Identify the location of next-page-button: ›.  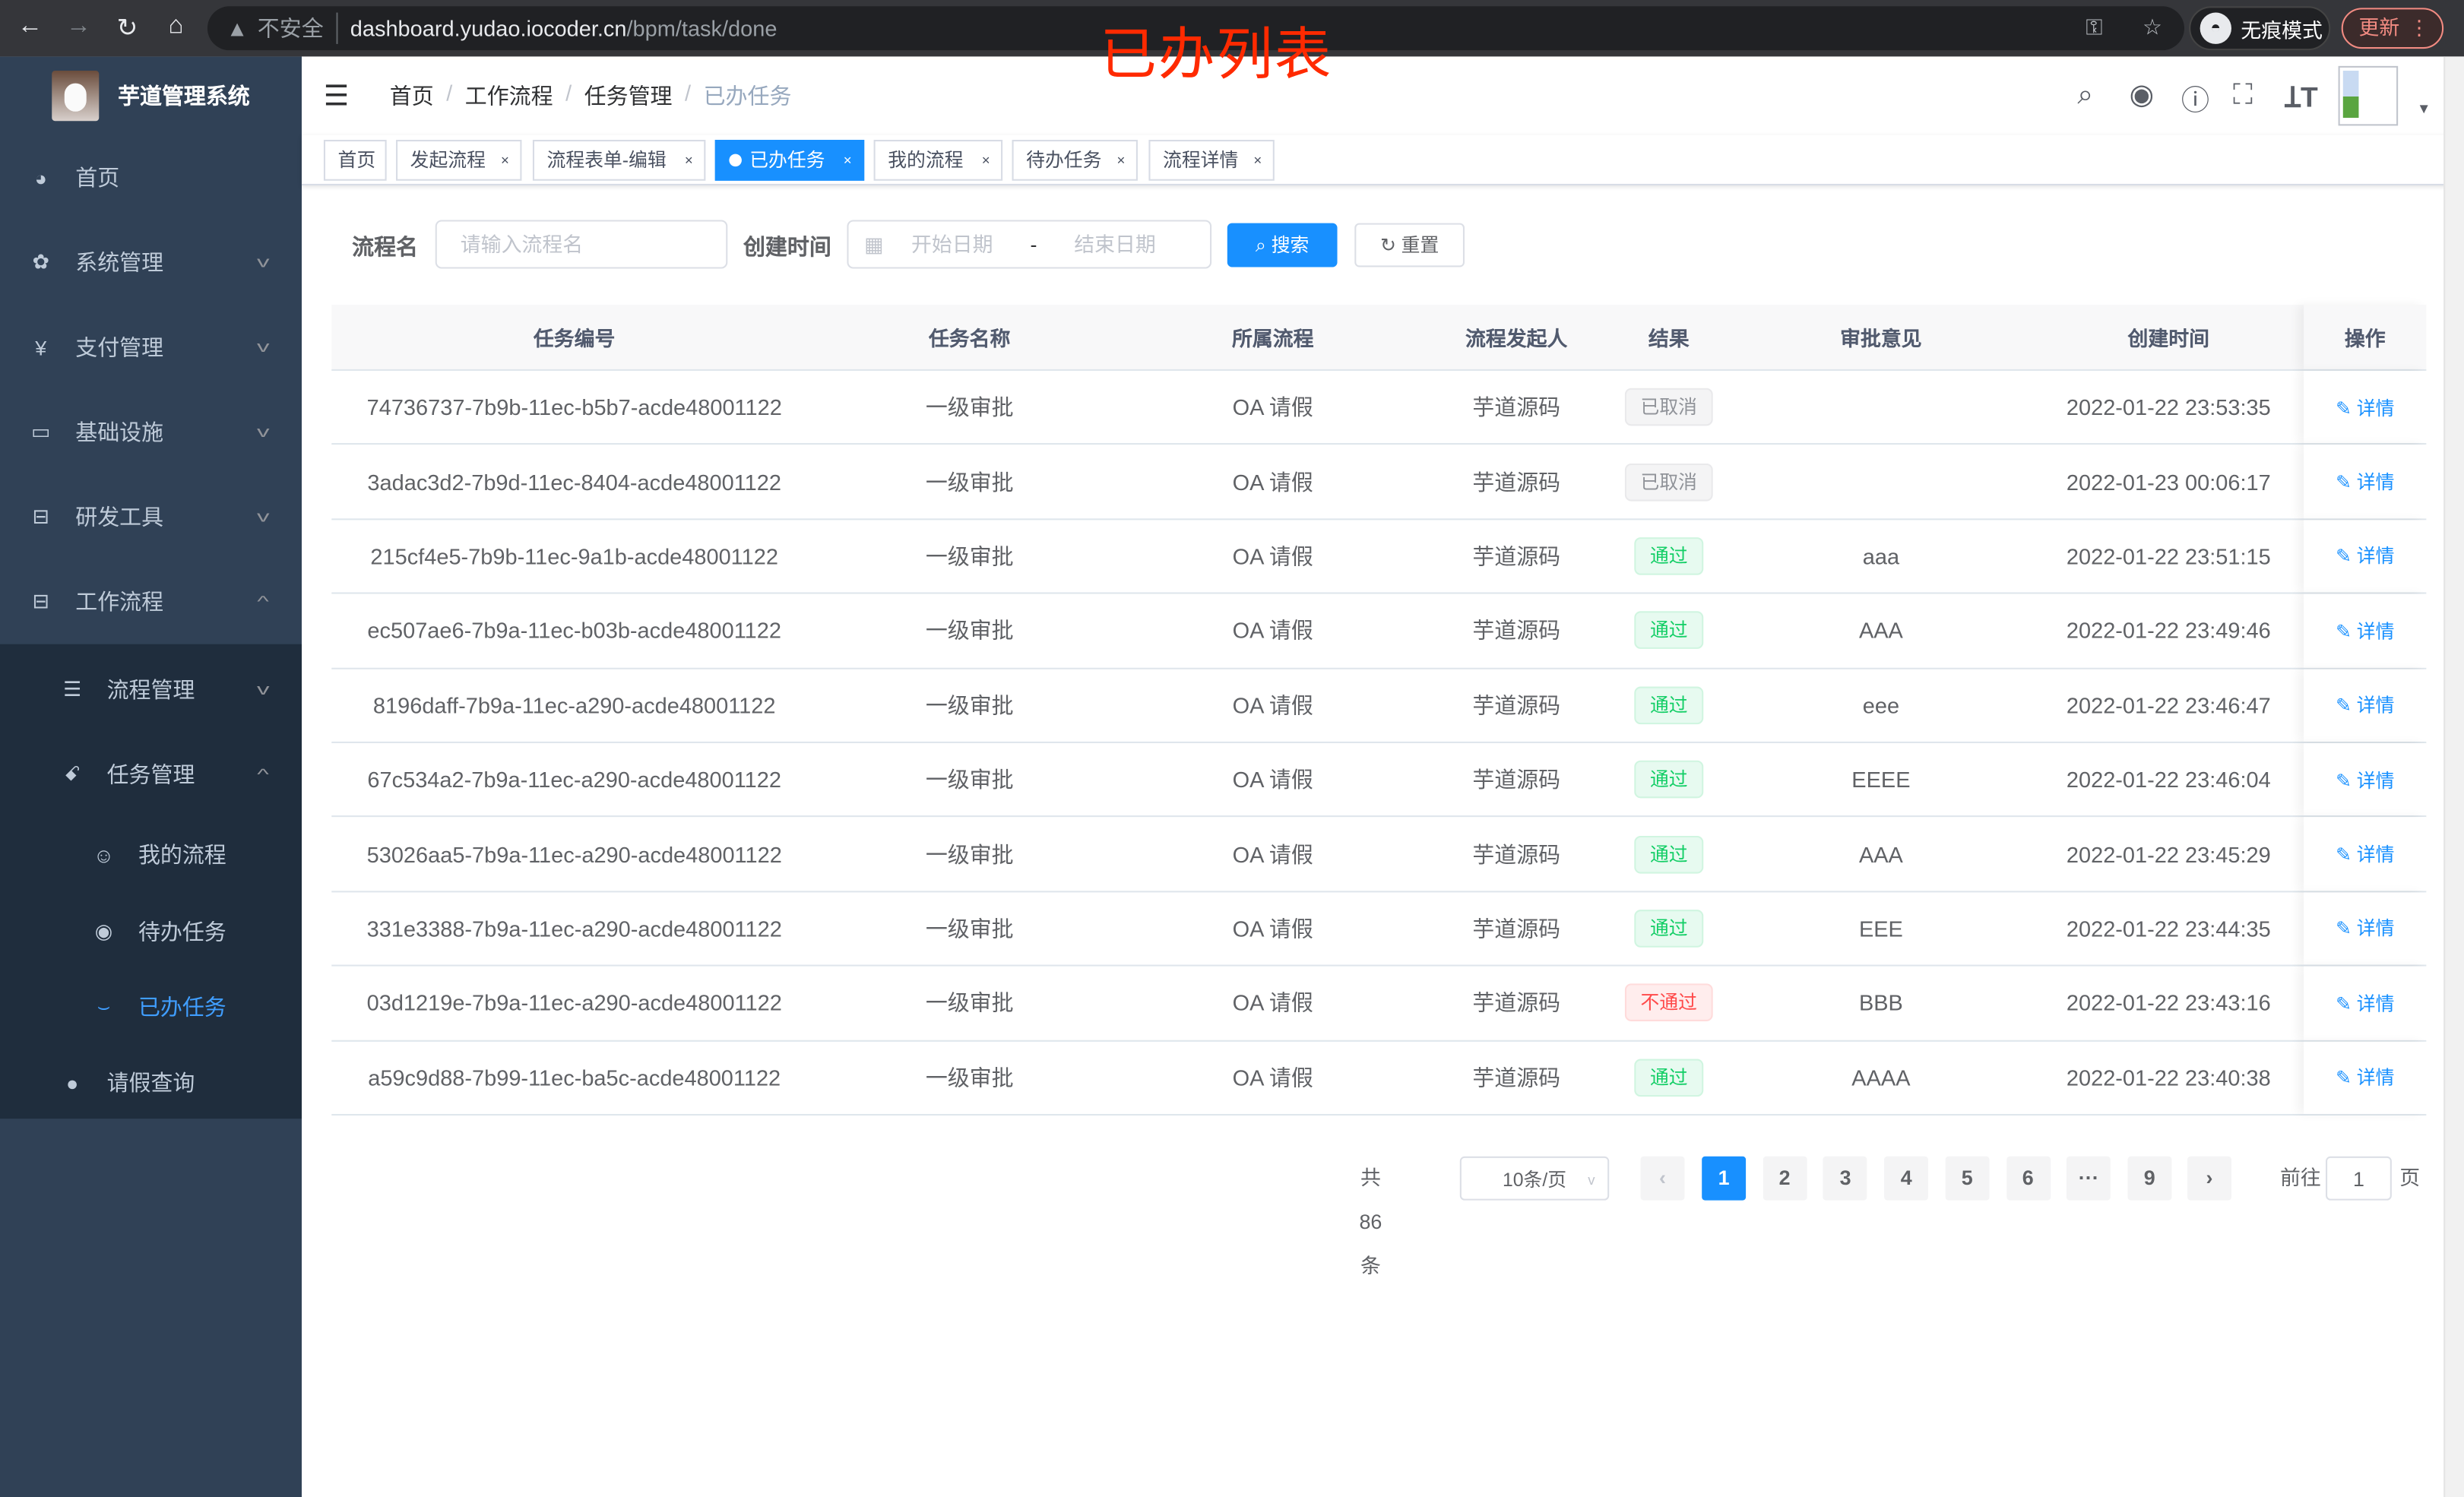
(2209, 1178).